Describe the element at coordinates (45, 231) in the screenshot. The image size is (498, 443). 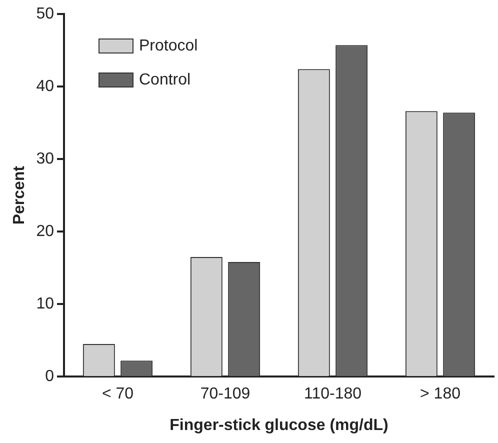
I see `y-tick-label: 20` at that location.